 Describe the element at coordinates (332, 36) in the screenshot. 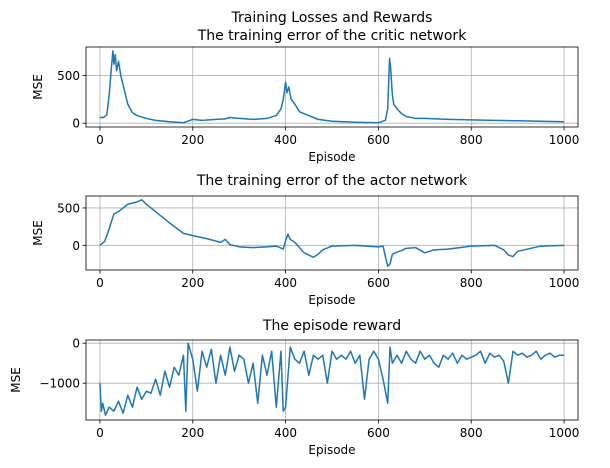

I see `subplot-title: The training error of the critic network` at that location.